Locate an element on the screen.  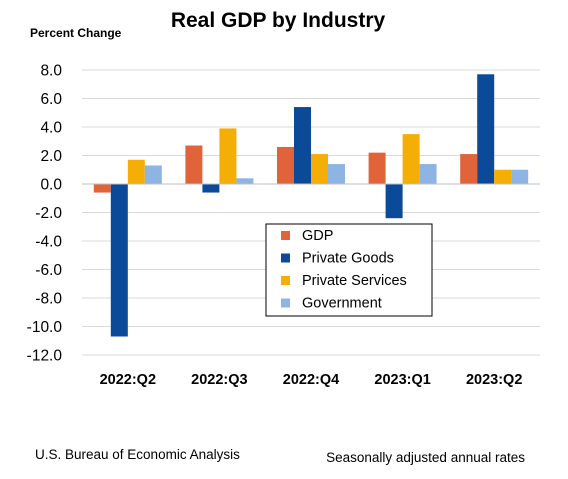
bar-private-goods-2022-q3 is located at coordinates (211, 188).